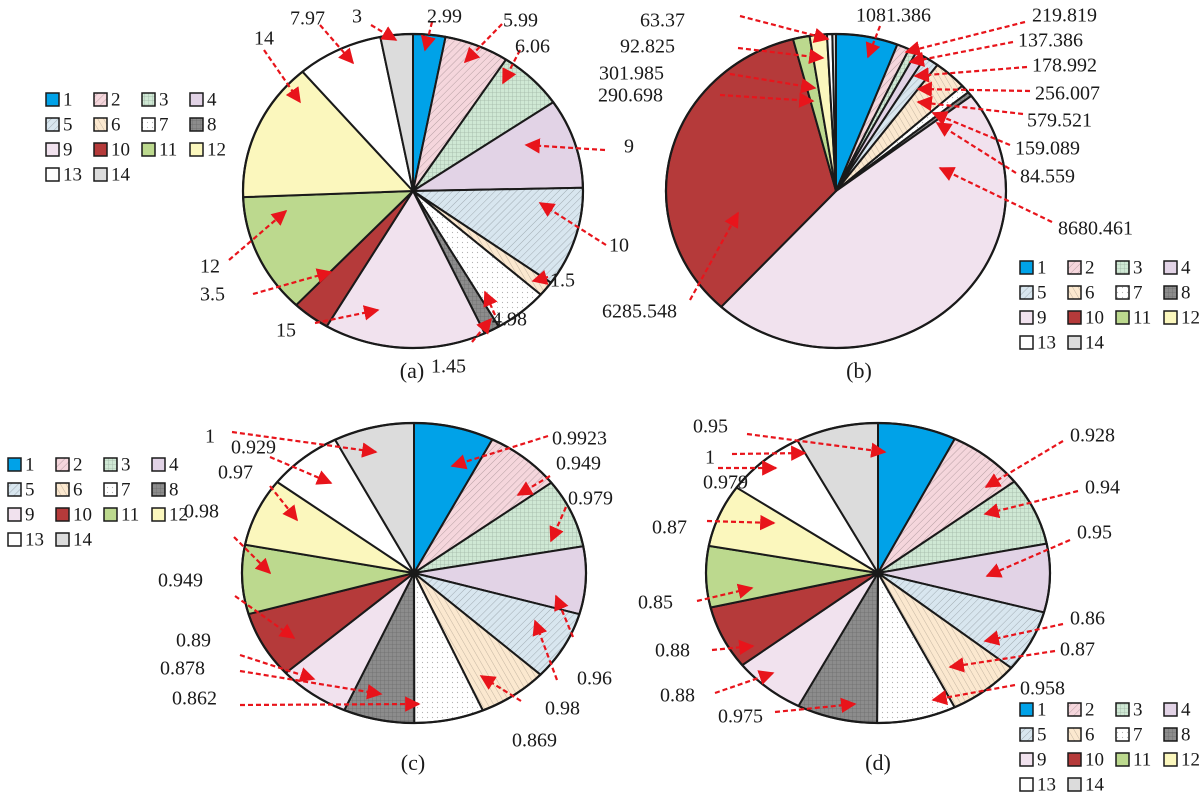 The width and height of the screenshot is (1200, 801). I want to click on data-label: 0.975, so click(740, 717).